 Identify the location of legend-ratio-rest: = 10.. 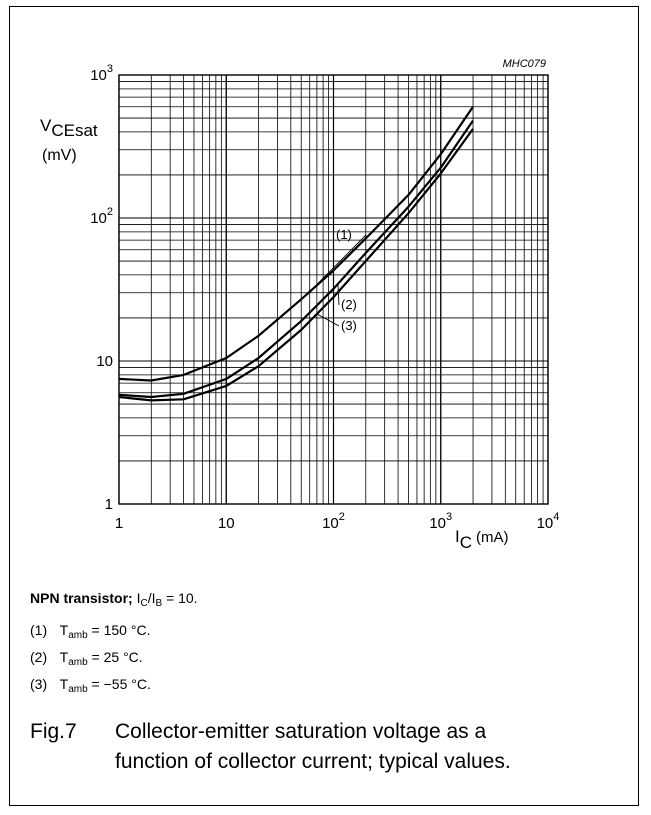
(182, 598).